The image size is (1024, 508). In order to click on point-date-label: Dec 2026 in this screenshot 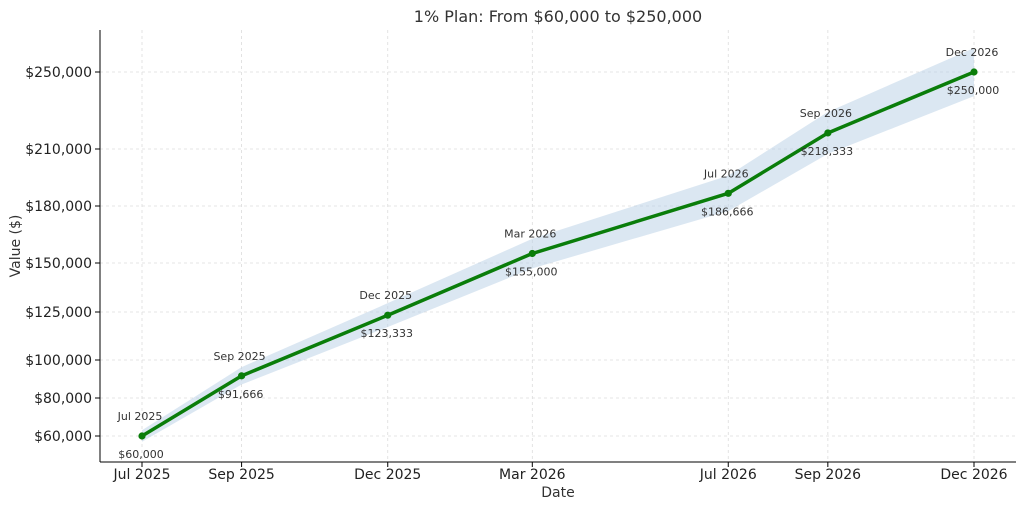, I will do `click(972, 52)`.